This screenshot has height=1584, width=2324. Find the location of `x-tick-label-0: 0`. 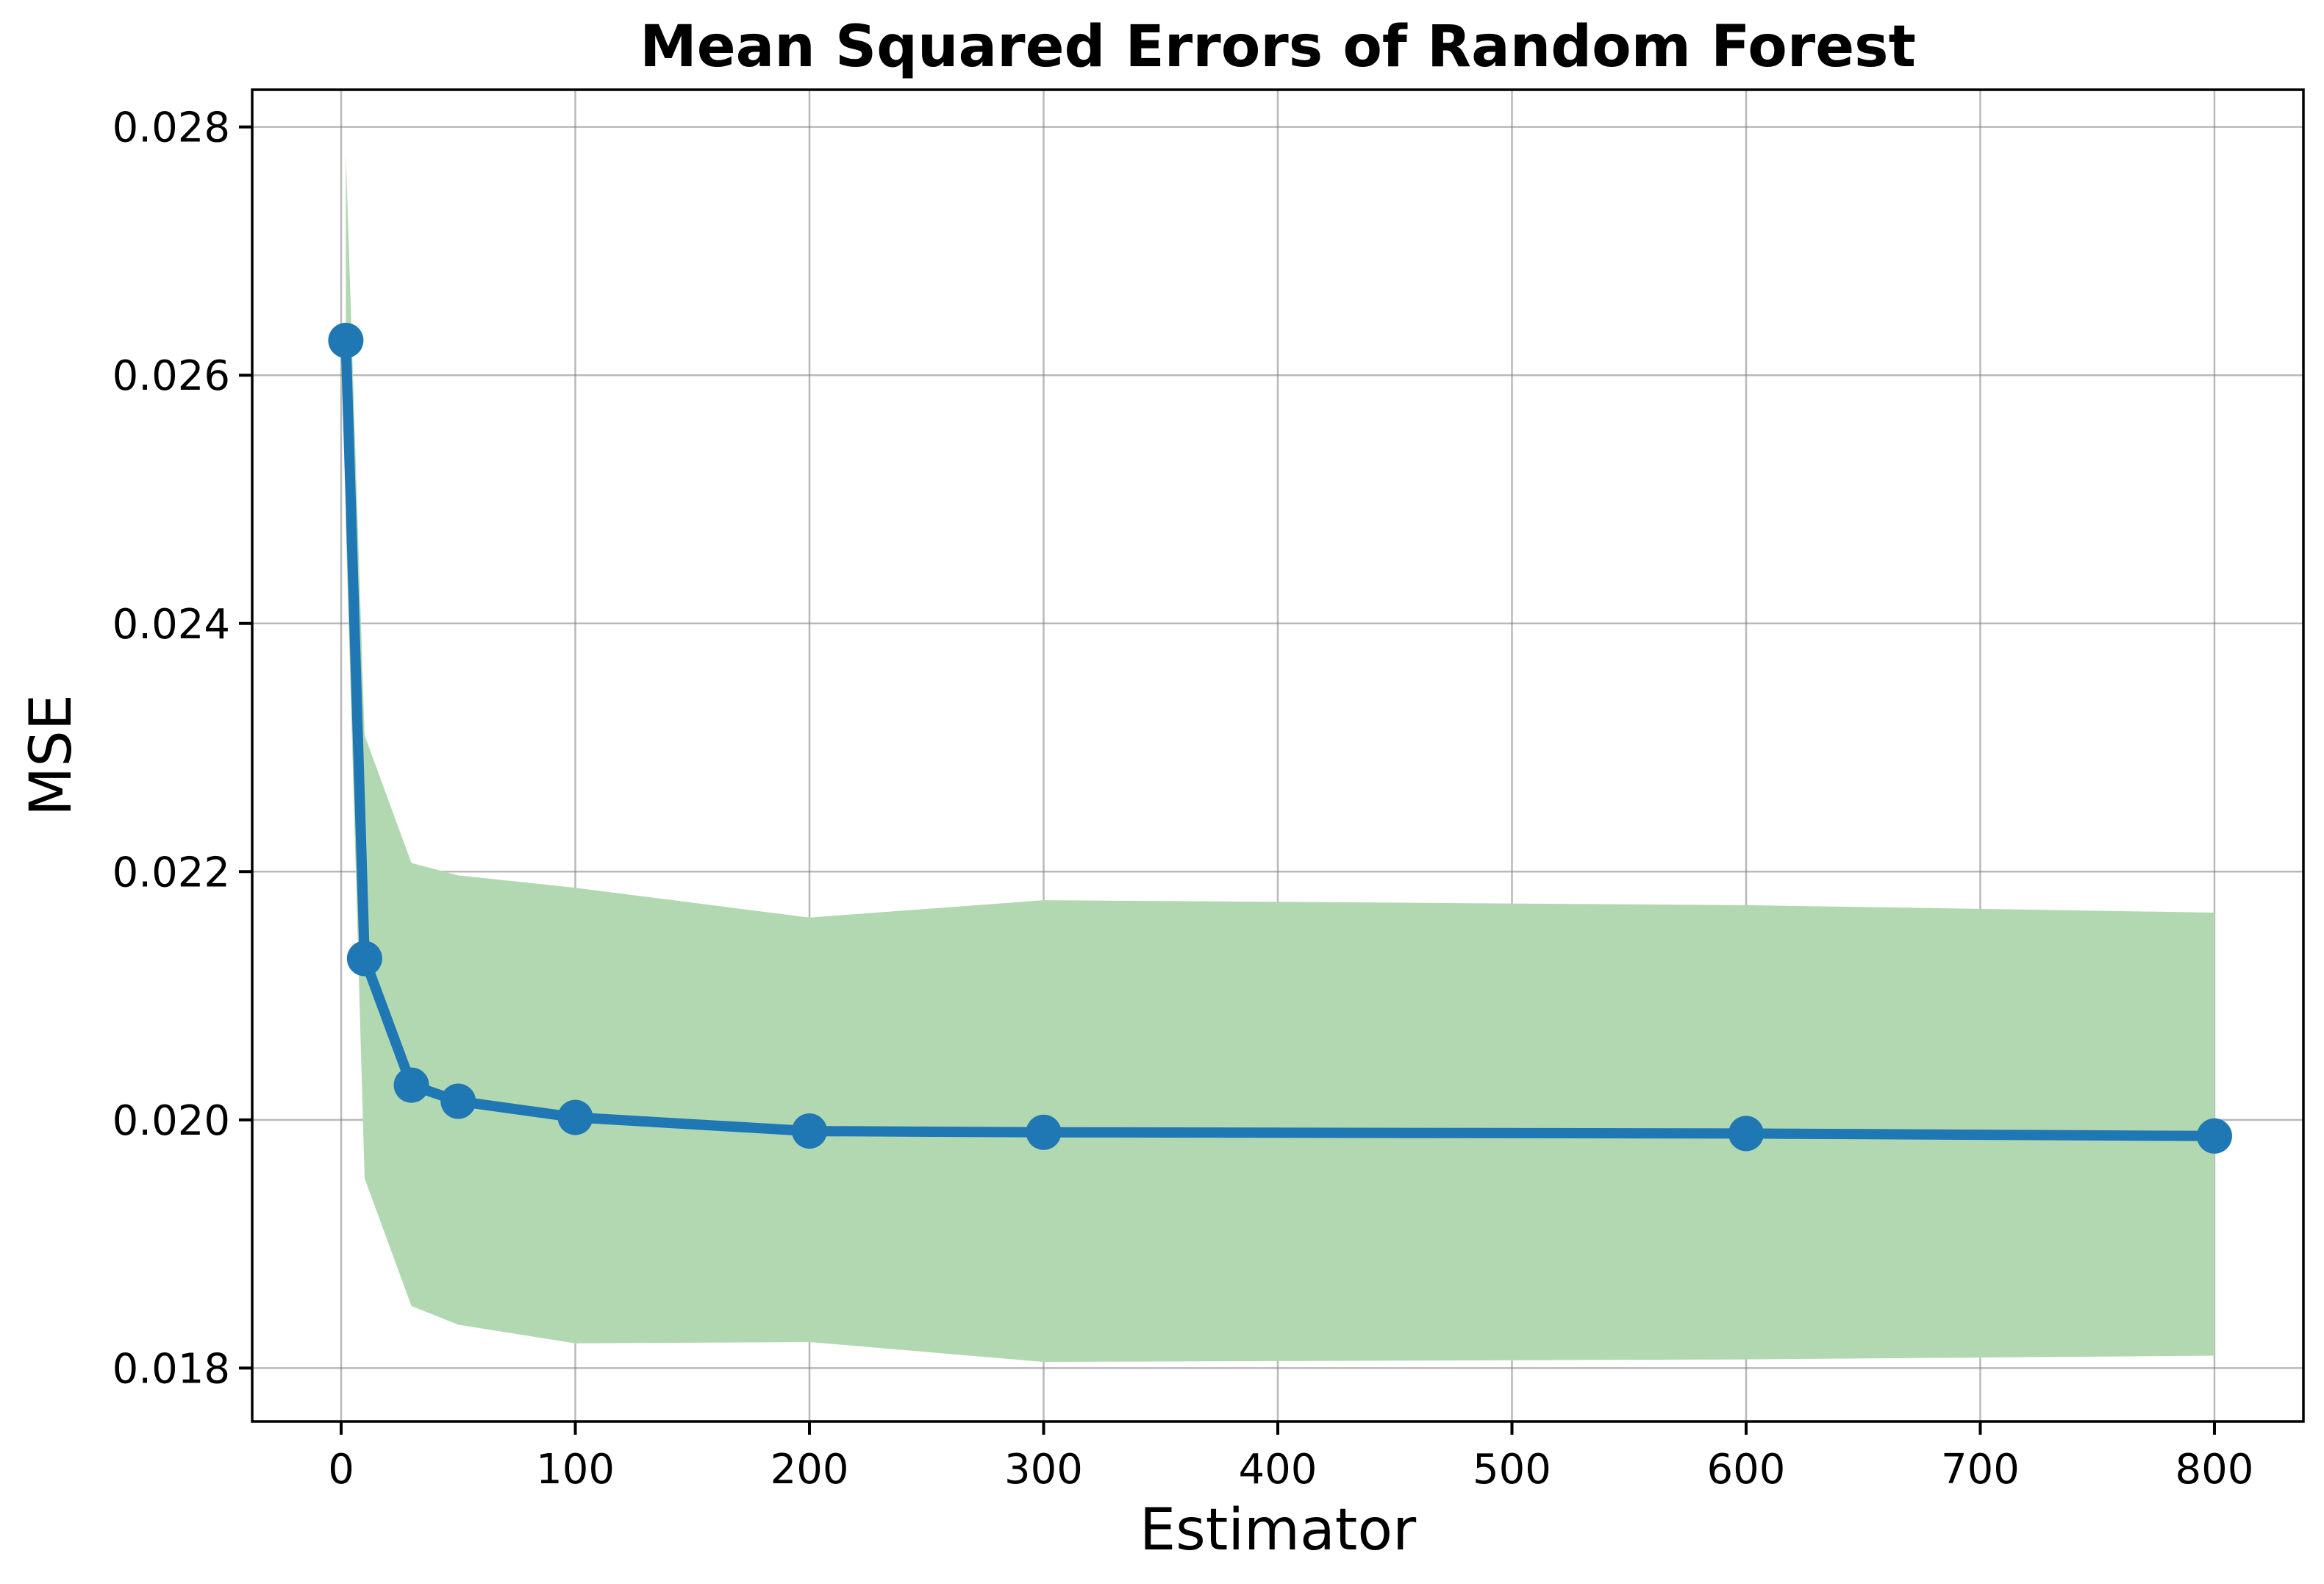

x-tick-label-0: 0 is located at coordinates (341, 1470).